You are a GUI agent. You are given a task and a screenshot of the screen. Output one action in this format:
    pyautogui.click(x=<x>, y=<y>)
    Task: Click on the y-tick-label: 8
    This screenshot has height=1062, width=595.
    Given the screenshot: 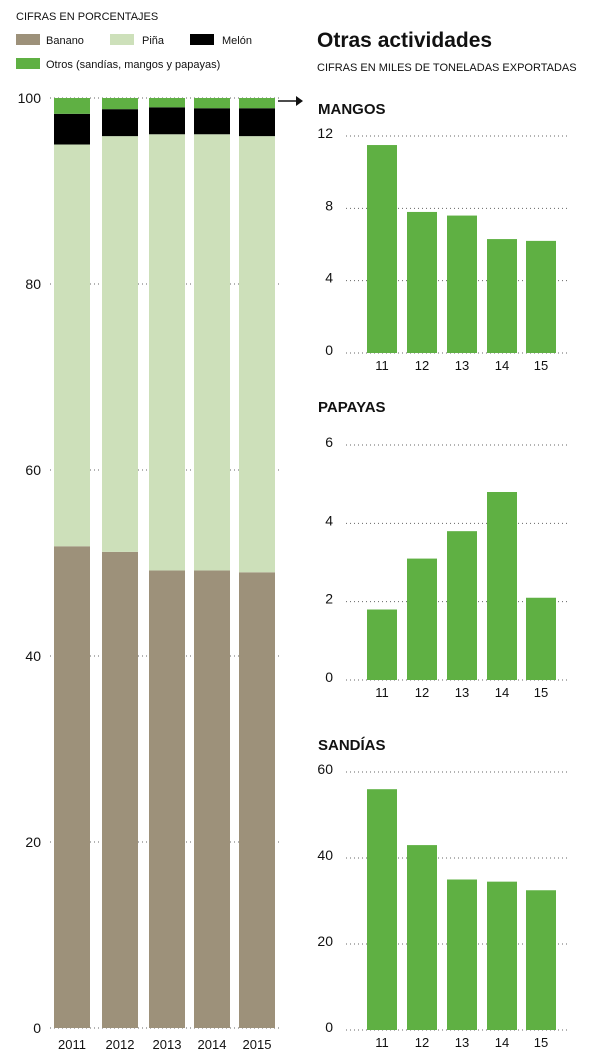 What is the action you would take?
    pyautogui.click(x=329, y=205)
    